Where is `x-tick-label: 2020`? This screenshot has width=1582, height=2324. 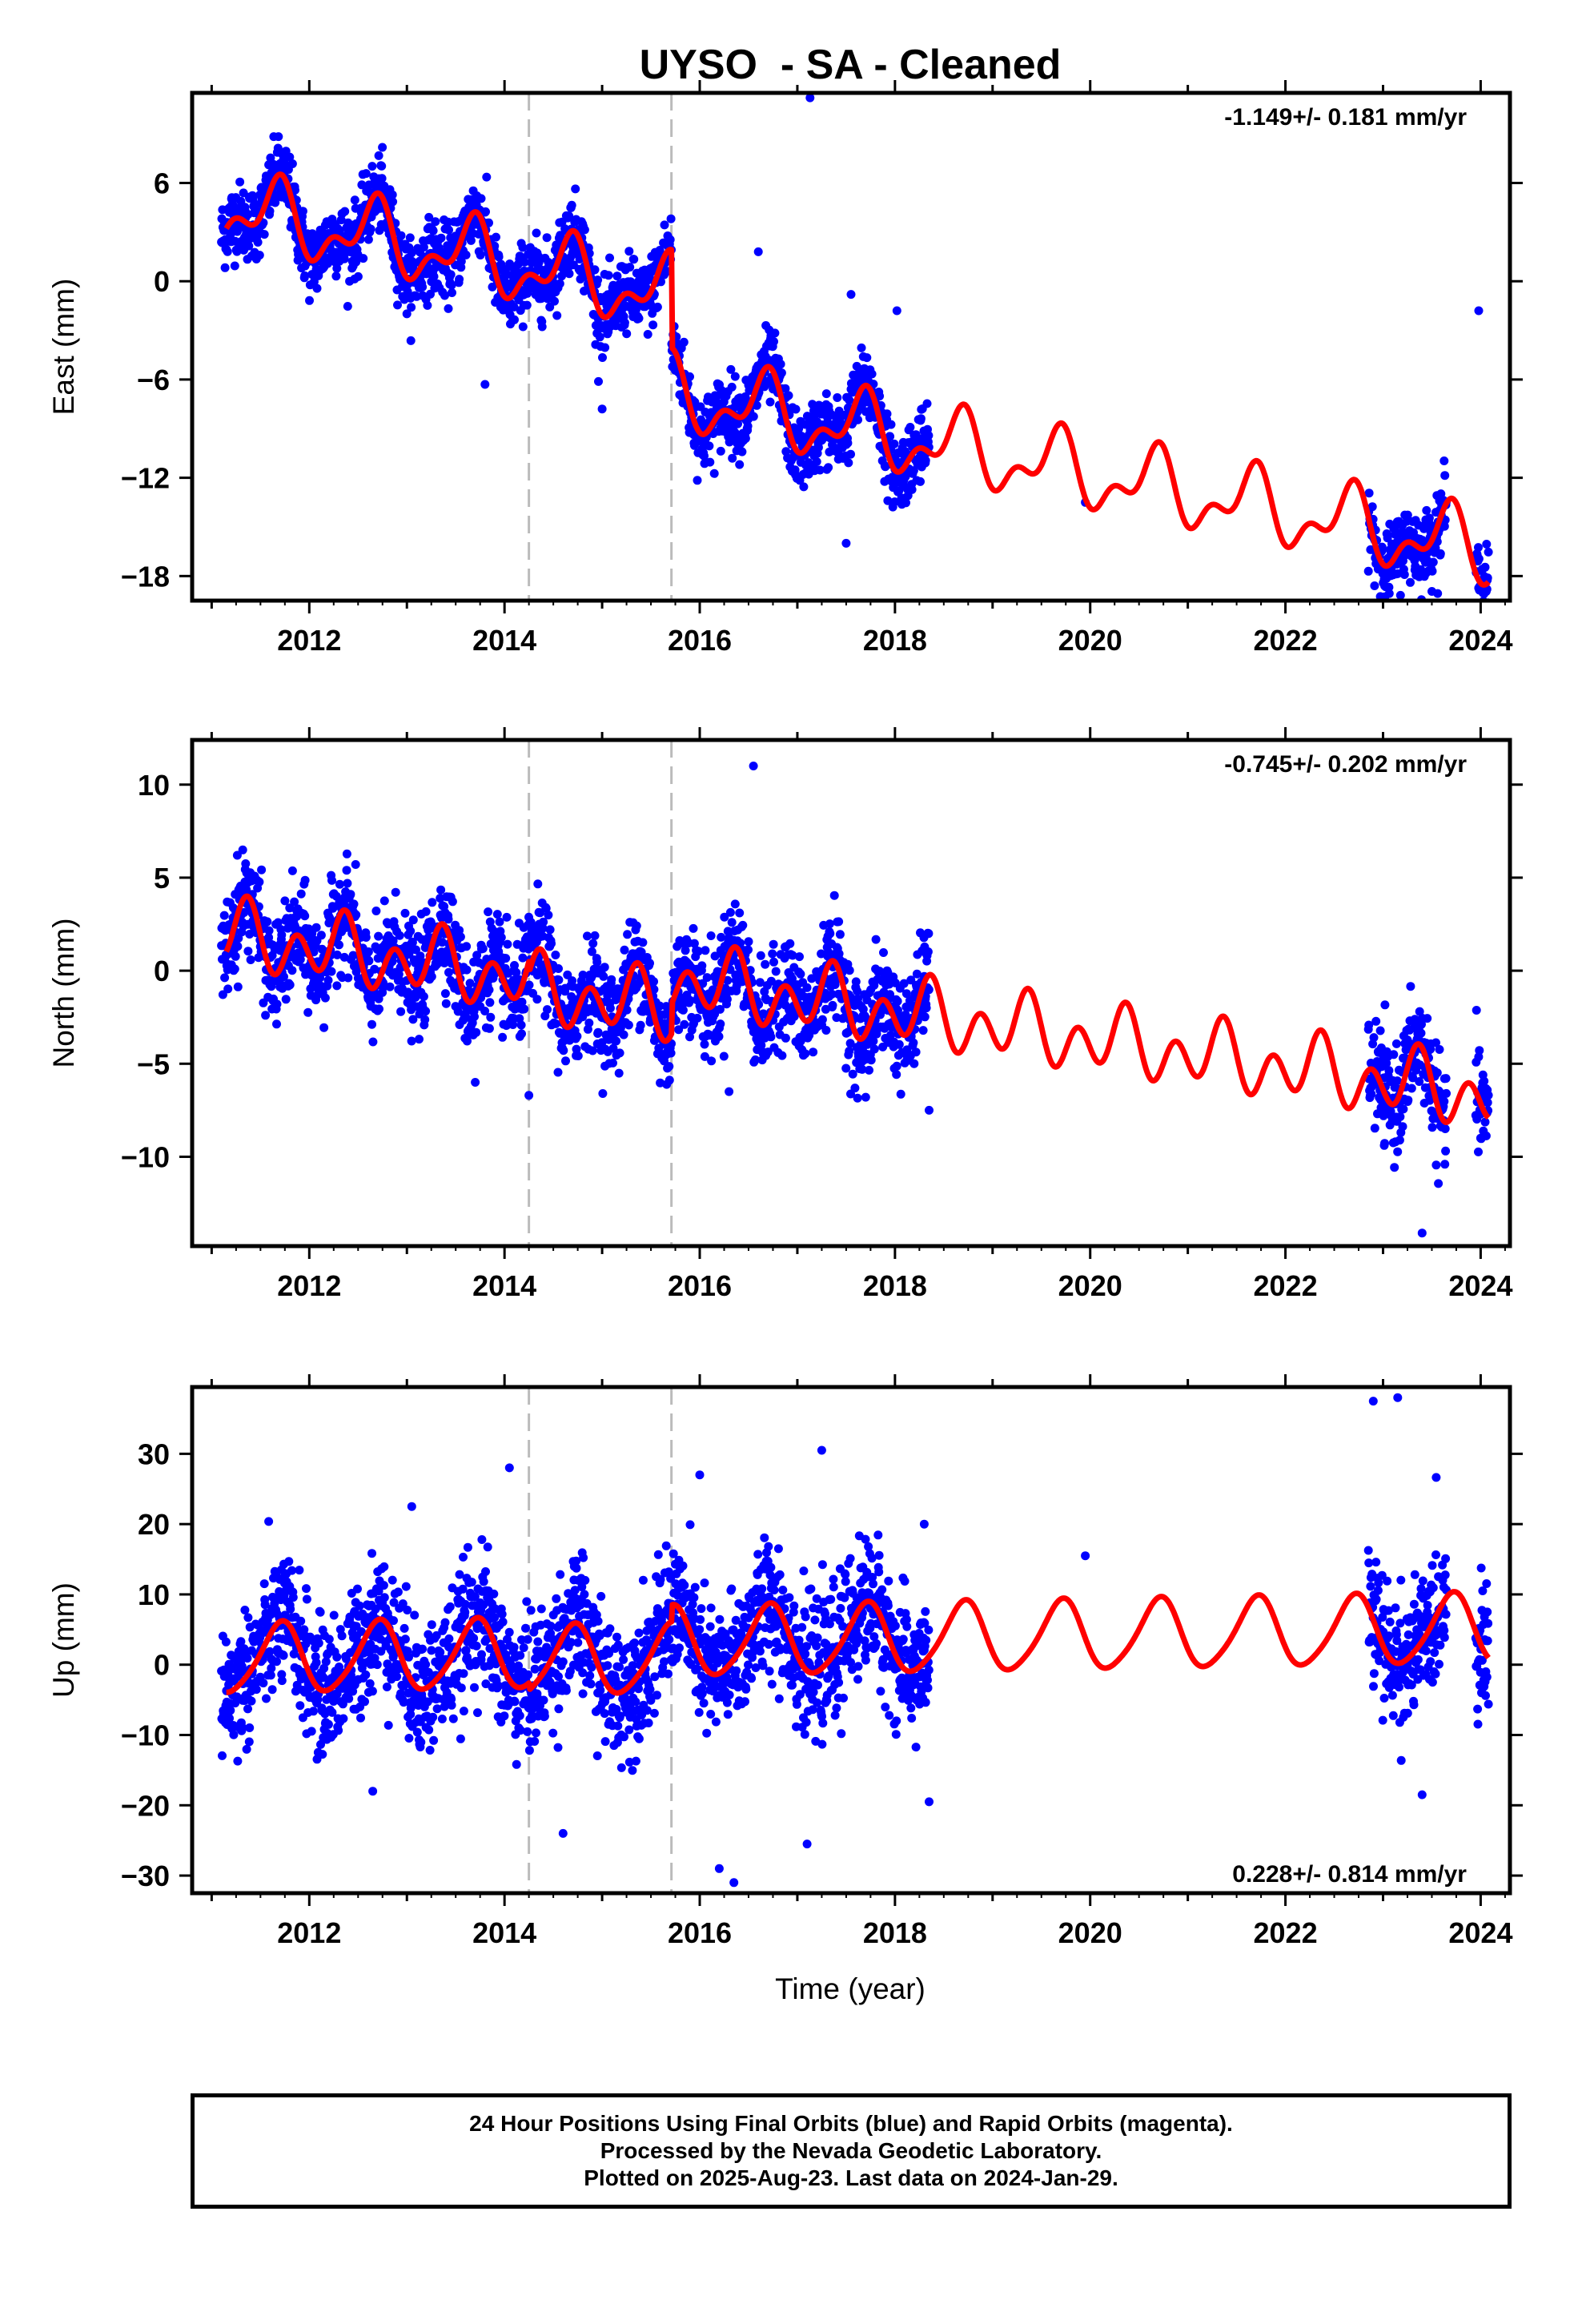
x-tick-label: 2020 is located at coordinates (1090, 640).